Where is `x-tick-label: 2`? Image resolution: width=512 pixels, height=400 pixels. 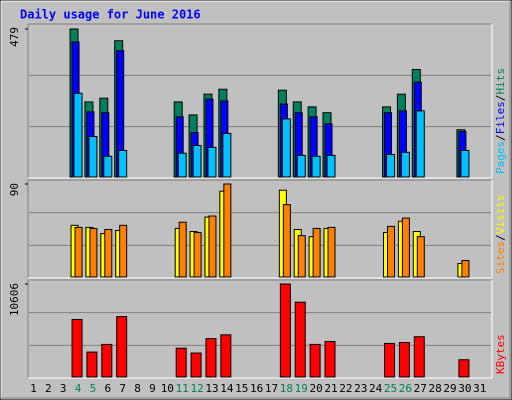
x-tick-label: 2 is located at coordinates (48, 388).